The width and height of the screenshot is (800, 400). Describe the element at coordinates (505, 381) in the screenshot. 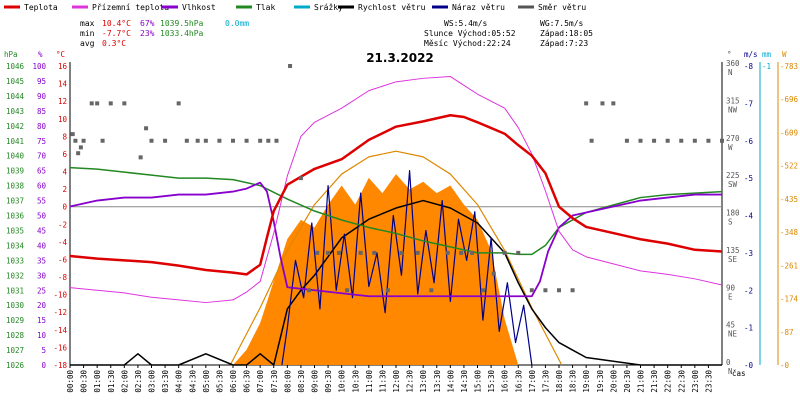

I see `x-tick-label: 16:00` at that location.